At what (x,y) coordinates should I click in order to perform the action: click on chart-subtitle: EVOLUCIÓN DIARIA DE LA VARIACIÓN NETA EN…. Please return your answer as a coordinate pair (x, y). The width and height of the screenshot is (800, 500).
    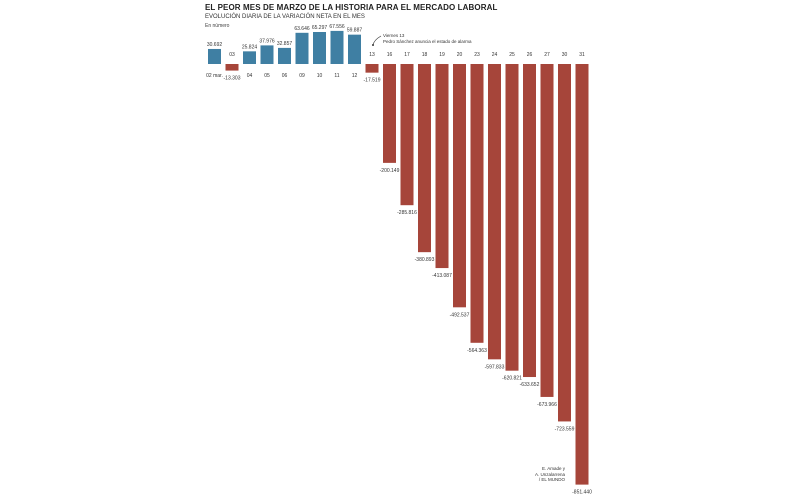
    Looking at the image, I should click on (285, 17).